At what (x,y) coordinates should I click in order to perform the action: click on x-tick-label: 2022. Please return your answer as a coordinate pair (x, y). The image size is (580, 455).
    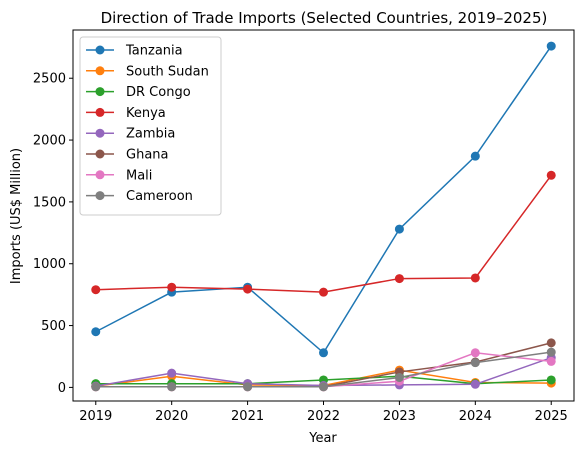
    Looking at the image, I should click on (323, 416).